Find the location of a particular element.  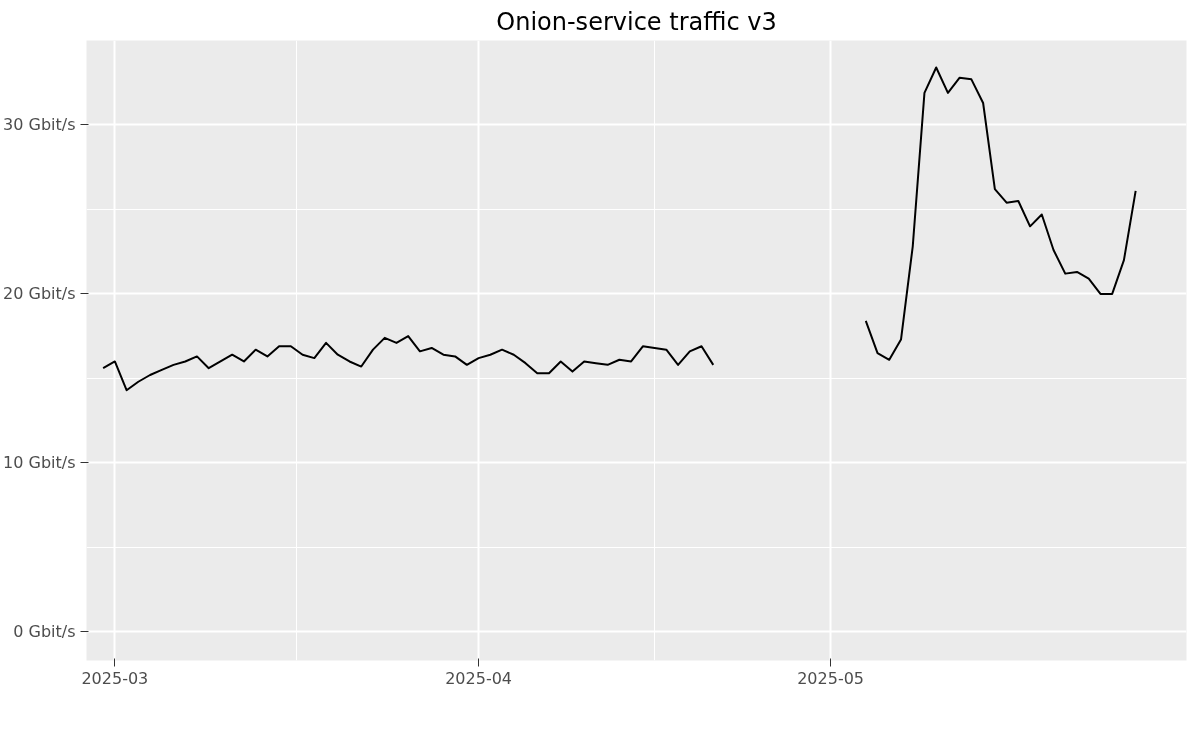

x-tick-label: 2025-03 is located at coordinates (115, 678).